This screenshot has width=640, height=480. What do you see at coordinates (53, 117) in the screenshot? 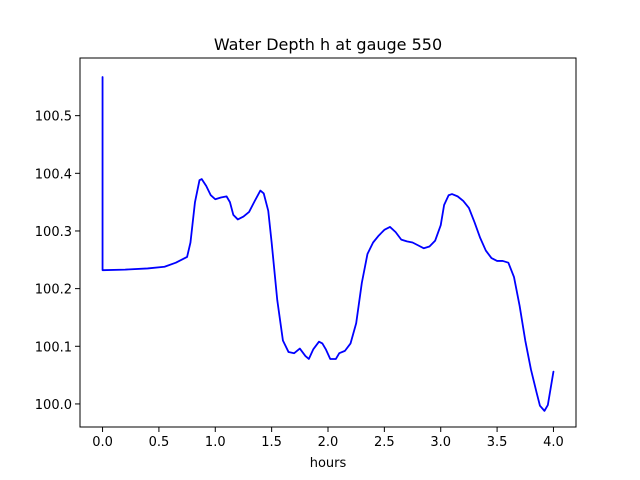
I see `y-tick-label: 100.5` at bounding box center [53, 117].